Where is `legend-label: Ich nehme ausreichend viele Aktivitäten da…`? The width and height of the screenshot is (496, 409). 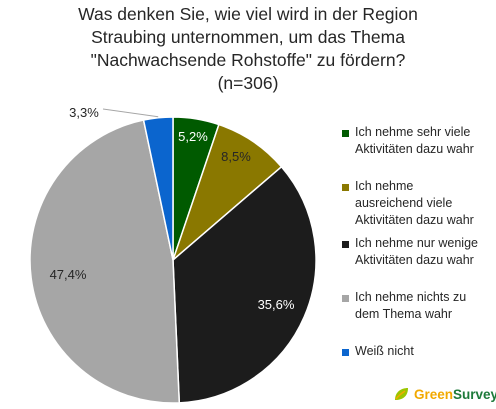
legend-label: Ich nehme ausreichend viele Aktivitäten da… is located at coordinates (414, 203).